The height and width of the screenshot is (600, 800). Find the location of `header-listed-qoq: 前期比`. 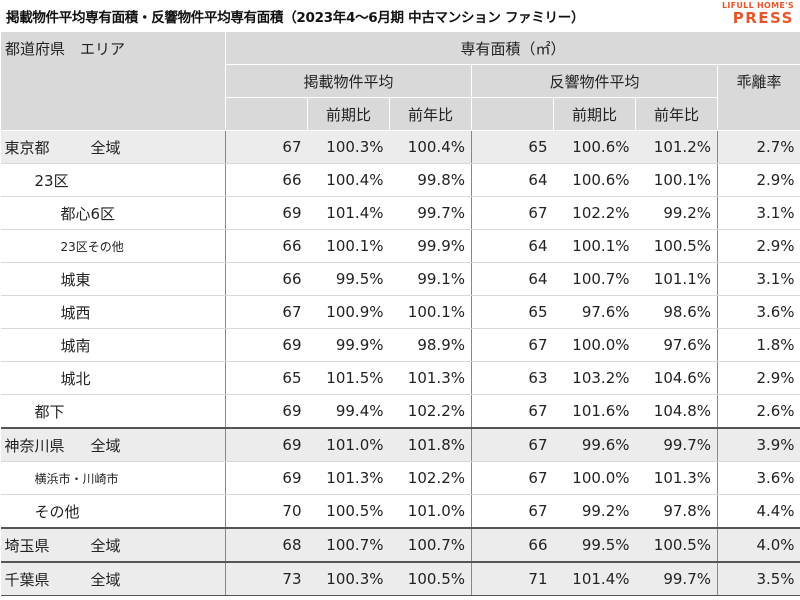

header-listed-qoq: 前期比 is located at coordinates (348, 114).